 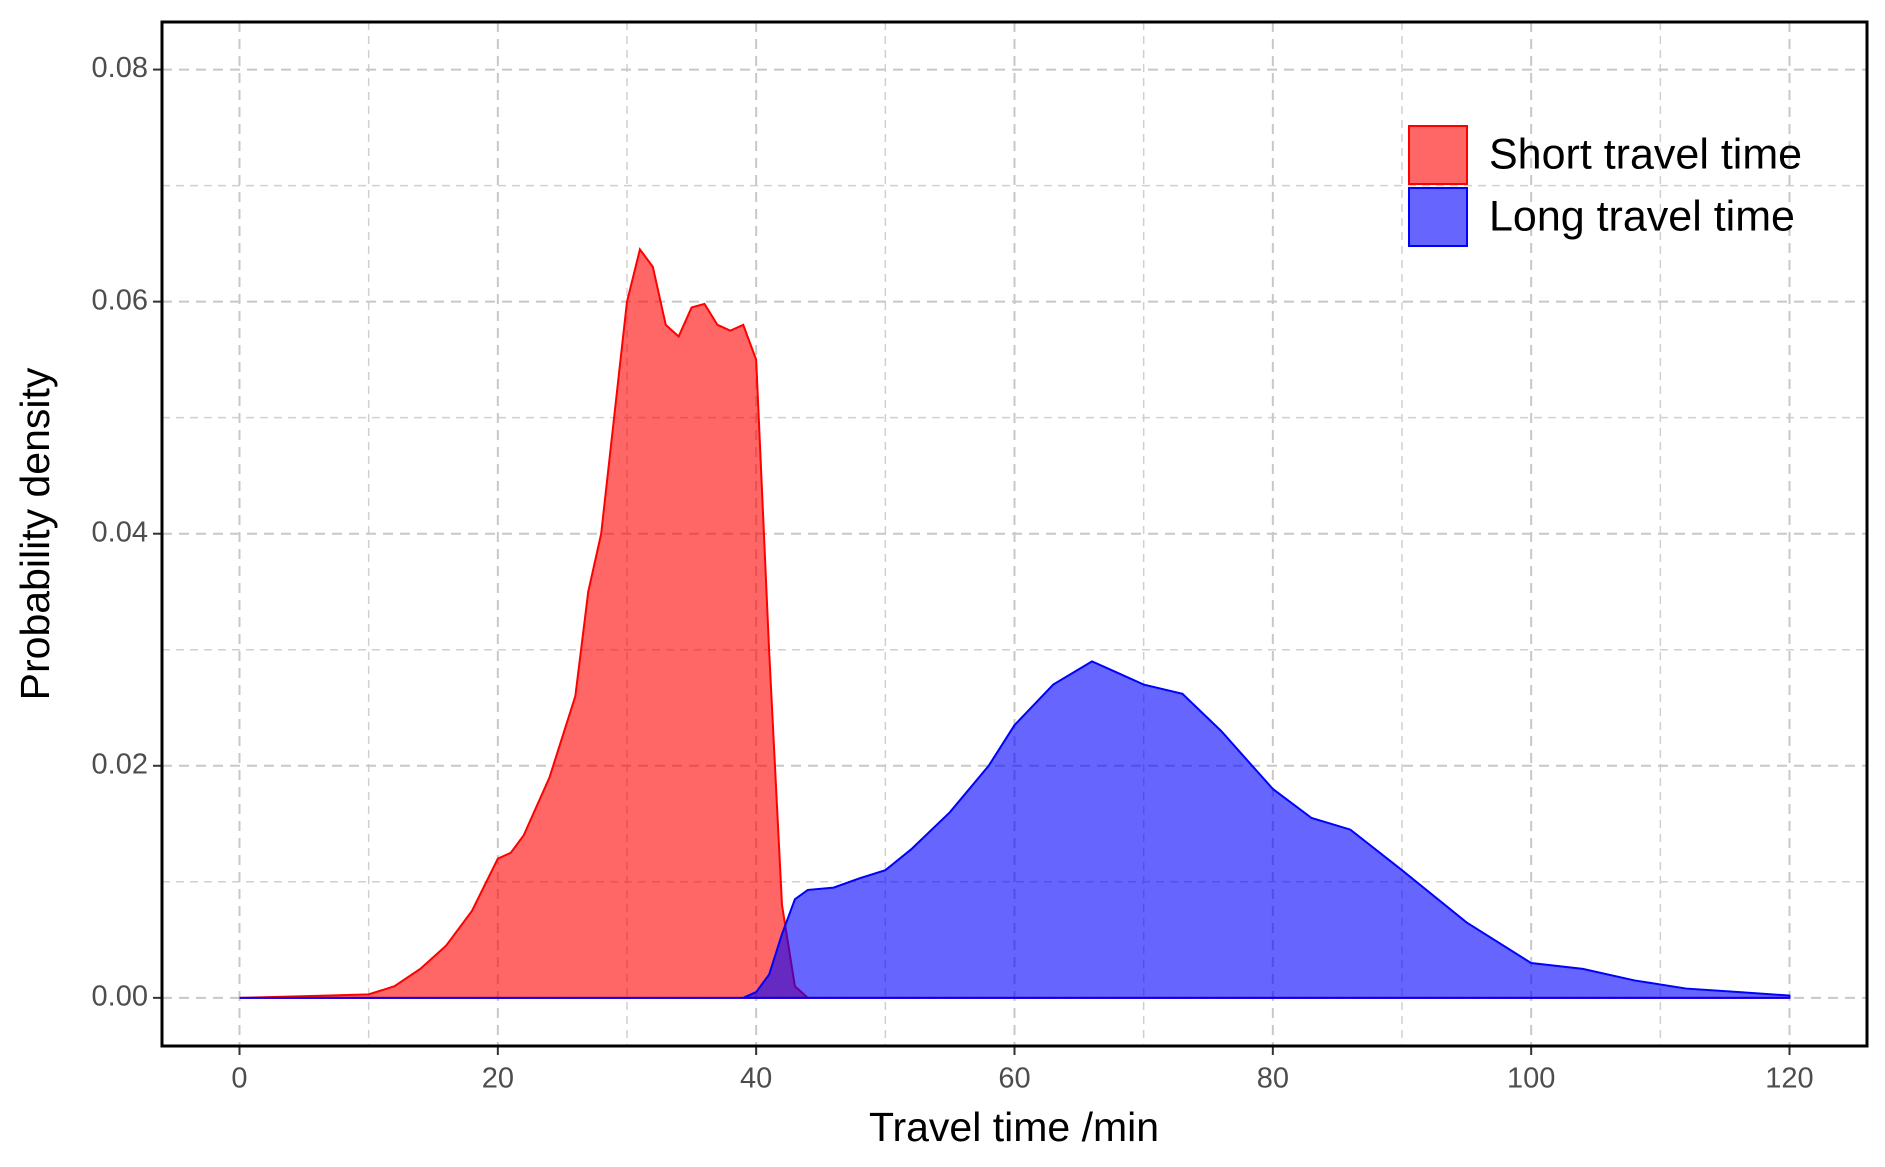 What do you see at coordinates (1645, 154) in the screenshot?
I see `legend-label: Short travel time` at bounding box center [1645, 154].